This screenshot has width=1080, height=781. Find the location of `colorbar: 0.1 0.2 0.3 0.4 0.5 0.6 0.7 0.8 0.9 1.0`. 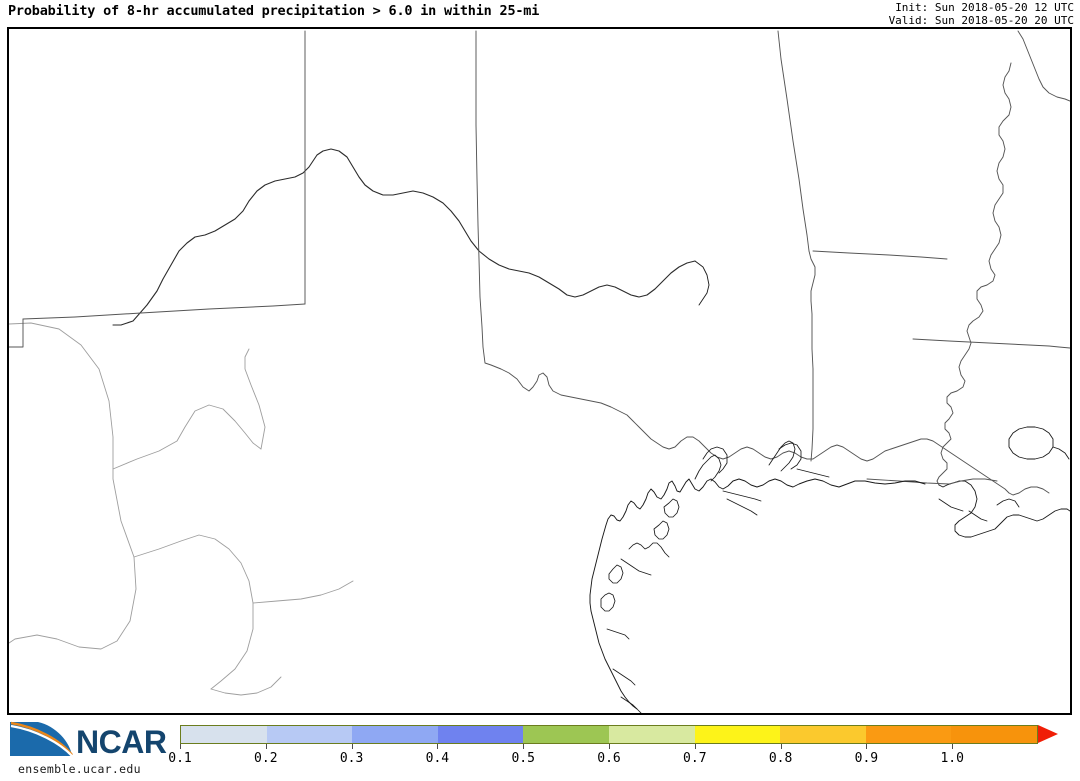

colorbar: 0.1 0.2 0.3 0.4 0.5 0.6 0.7 0.8 0.9 1.0 is located at coordinates (623, 751).